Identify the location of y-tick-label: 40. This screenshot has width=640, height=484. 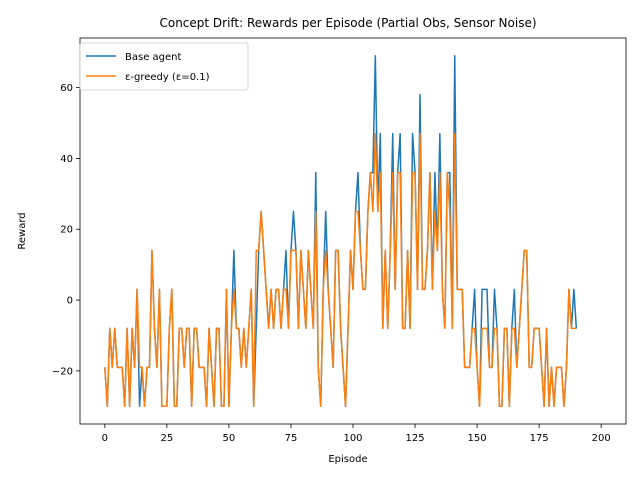
(66, 159).